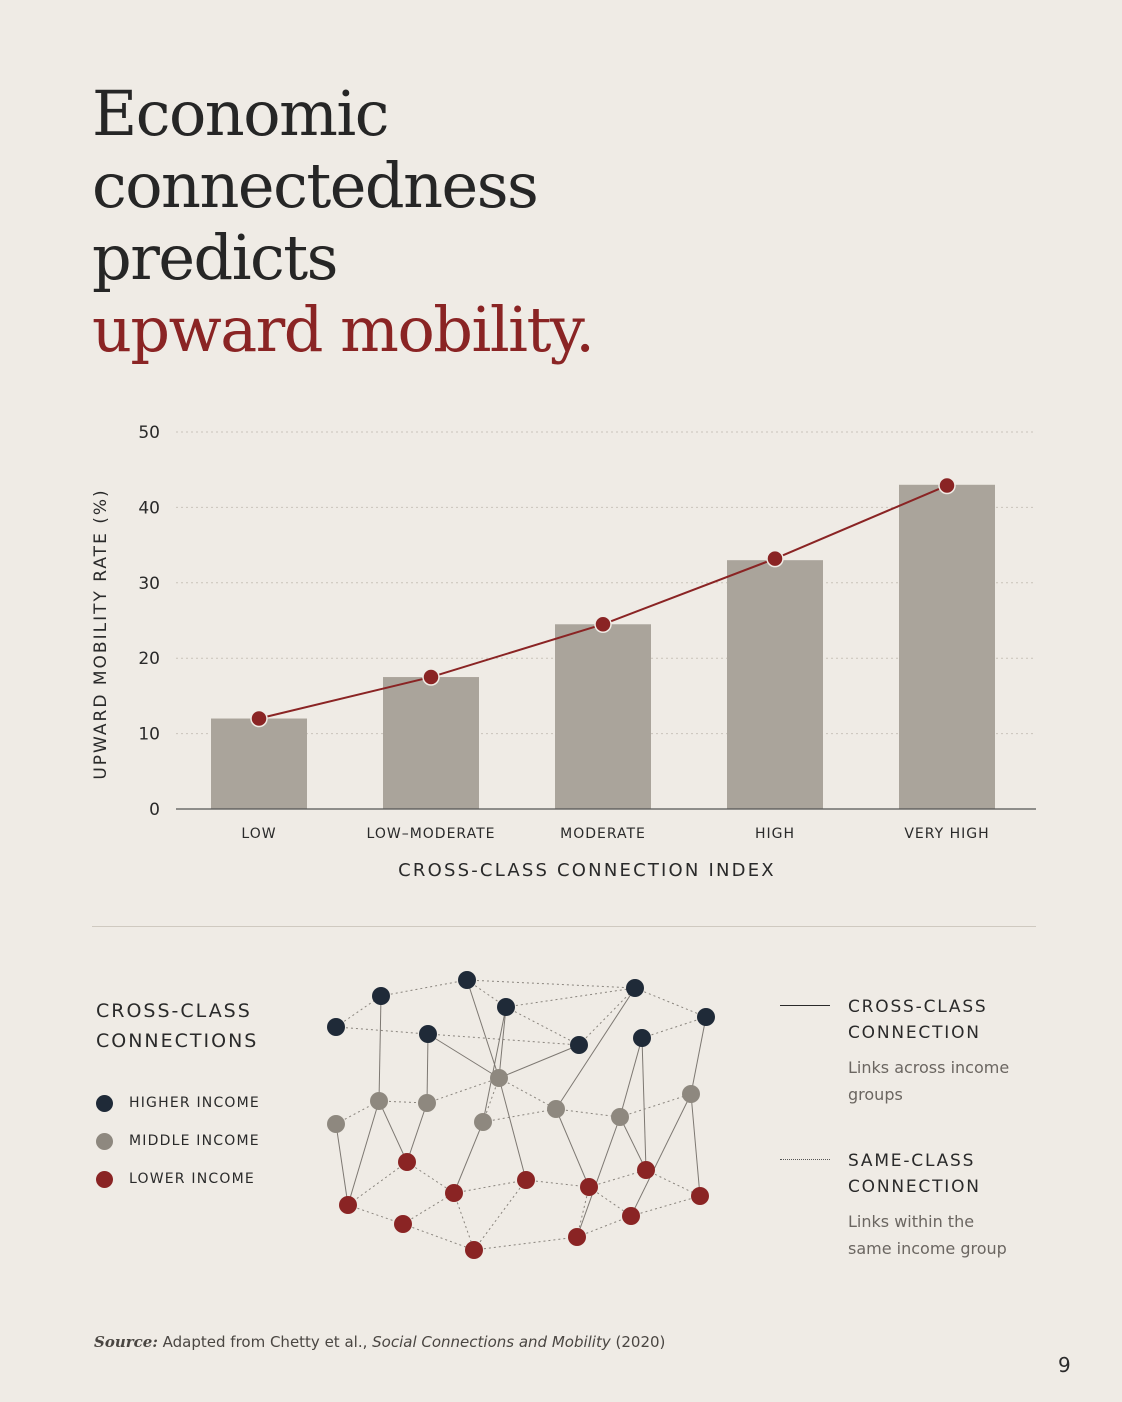  Describe the element at coordinates (640, 1342) in the screenshot. I see `source-year: (2020)` at that location.